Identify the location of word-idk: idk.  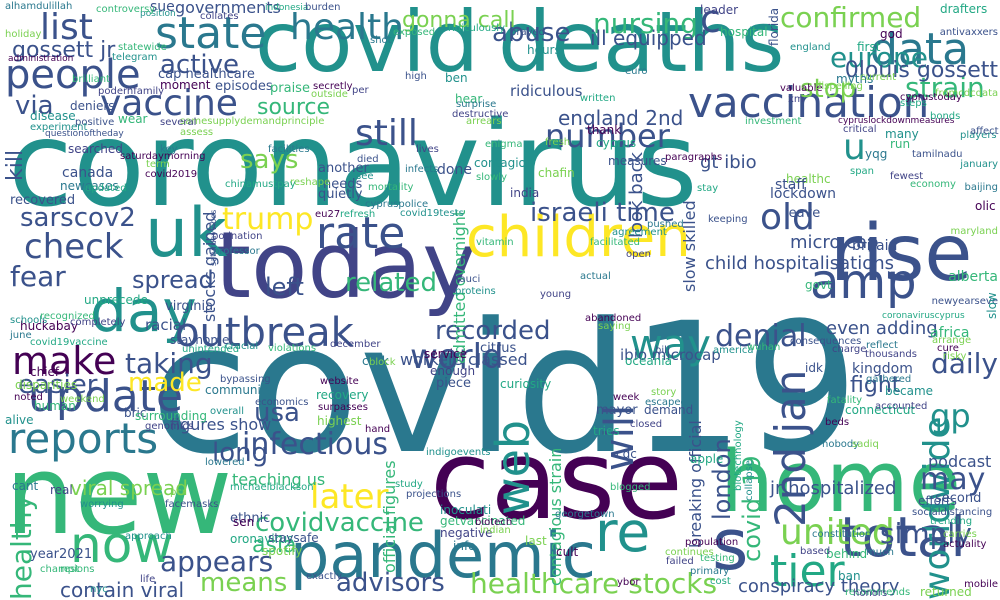
(814, 368).